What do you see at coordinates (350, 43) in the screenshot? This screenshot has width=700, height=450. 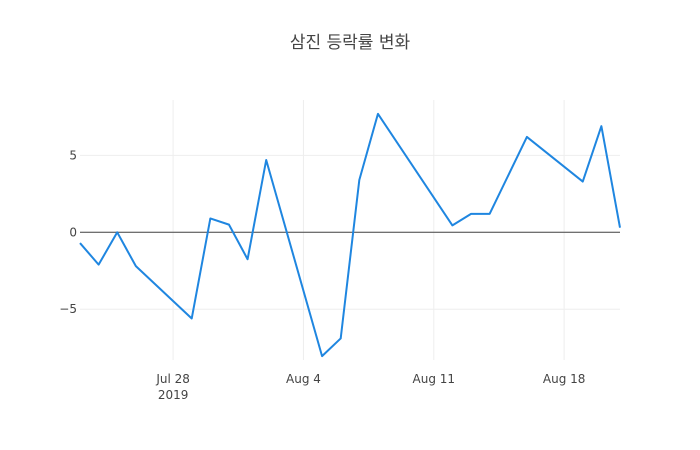 I see `chart-title: 삼진 등락률 변화` at bounding box center [350, 43].